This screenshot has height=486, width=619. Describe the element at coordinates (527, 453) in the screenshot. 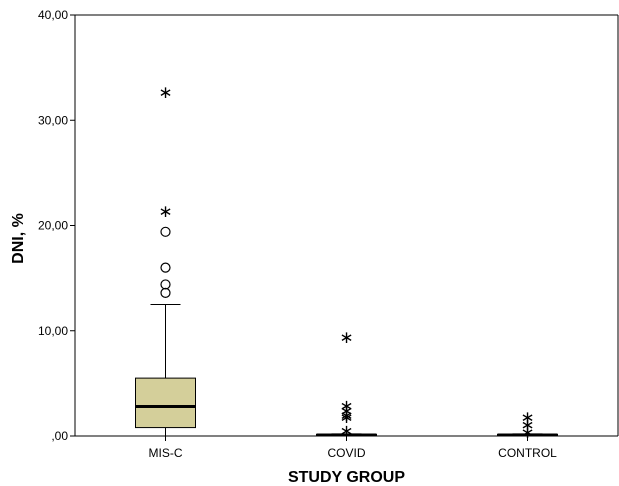

I see `x-tick-label: CONTROL` at that location.